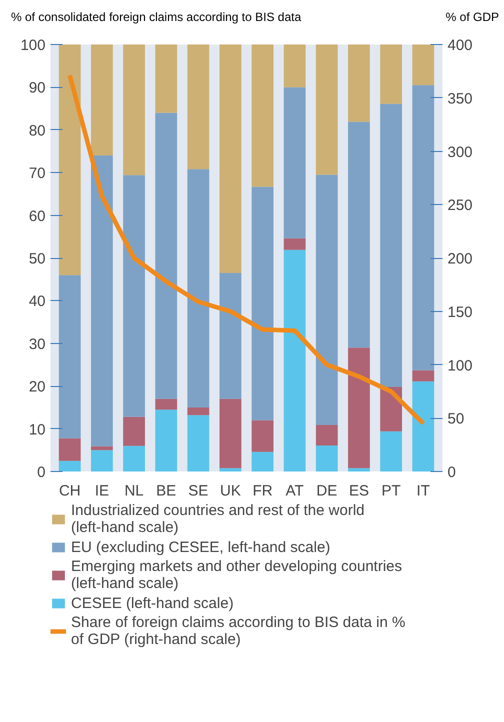 This screenshot has height=722, width=504. What do you see at coordinates (460, 365) in the screenshot?
I see `y2-tick-label: 100` at bounding box center [460, 365].